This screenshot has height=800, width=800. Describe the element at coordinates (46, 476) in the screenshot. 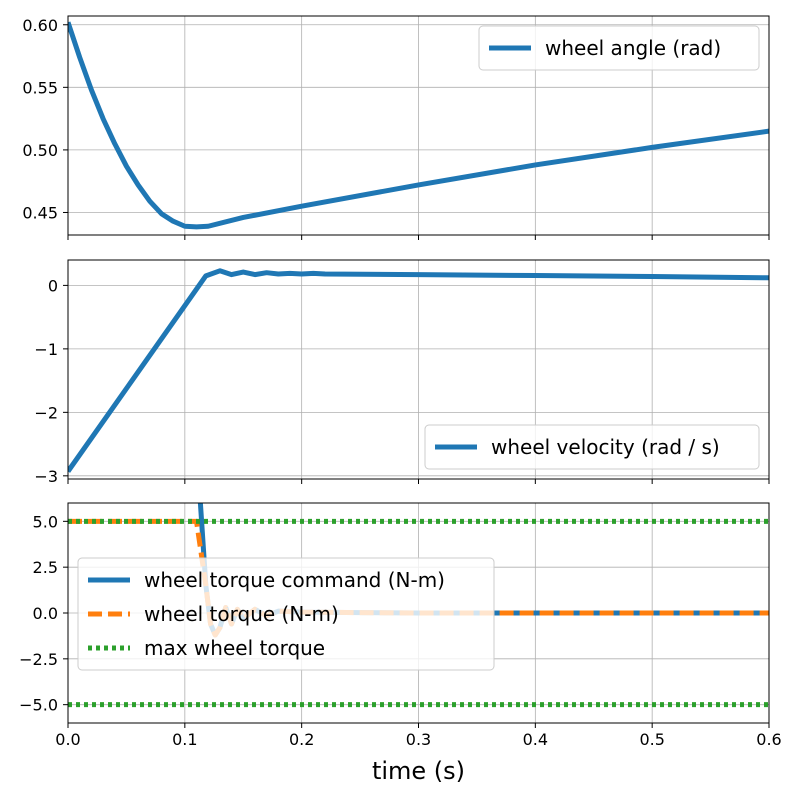

I see `y-tick-label: −3` at that location.